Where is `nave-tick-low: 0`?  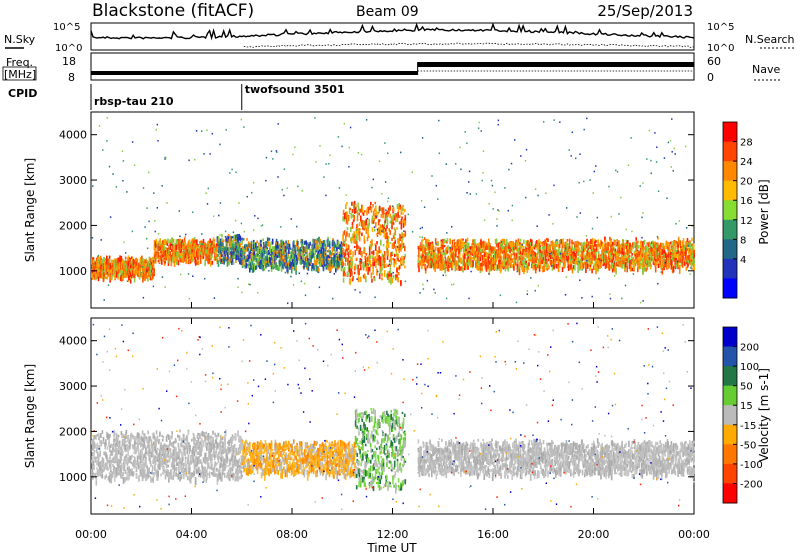 nave-tick-low: 0 is located at coordinates (710, 77).